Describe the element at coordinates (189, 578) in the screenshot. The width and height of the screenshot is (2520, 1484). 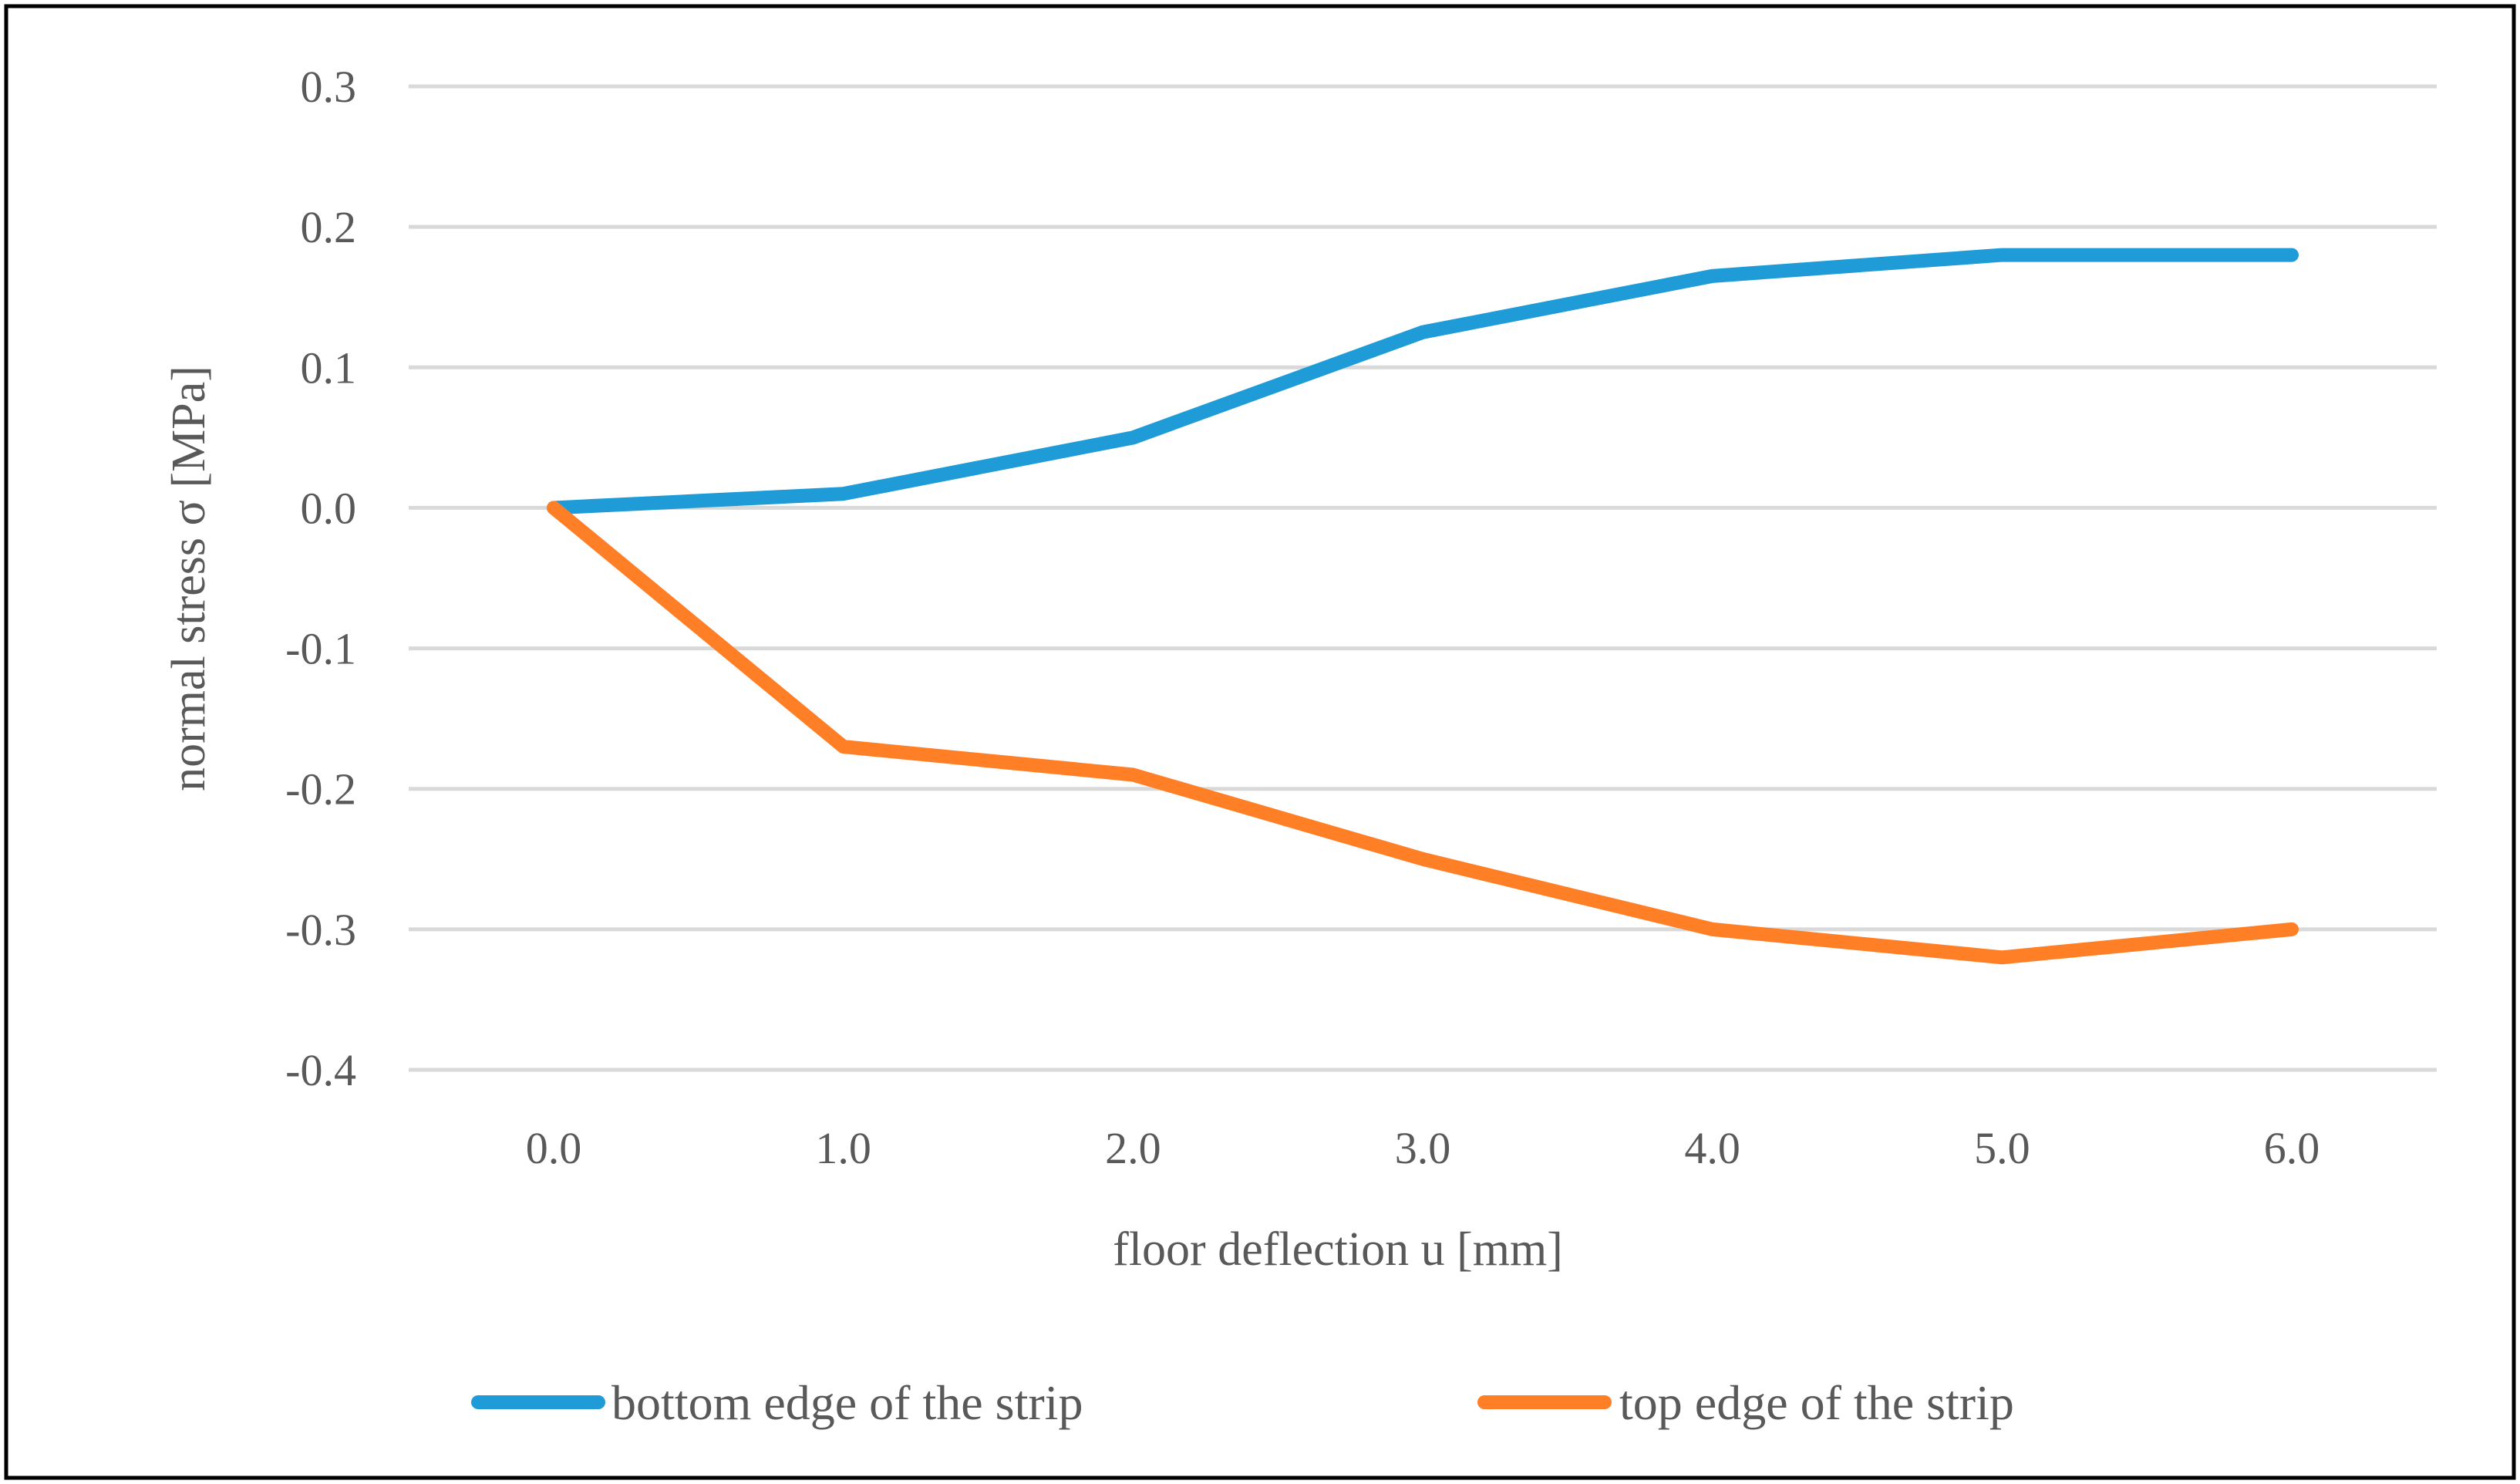
I see `y-axis-title: normal stress σ [MPa]` at that location.